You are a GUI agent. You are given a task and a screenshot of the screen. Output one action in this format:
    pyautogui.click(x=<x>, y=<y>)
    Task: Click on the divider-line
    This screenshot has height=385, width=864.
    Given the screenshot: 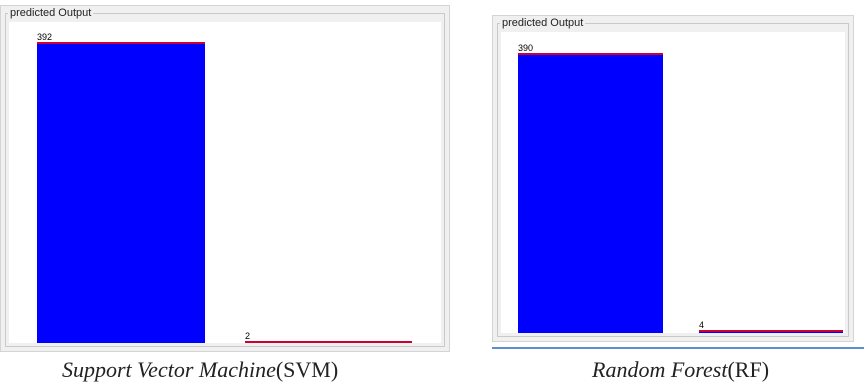 What is the action you would take?
    pyautogui.click(x=678, y=348)
    